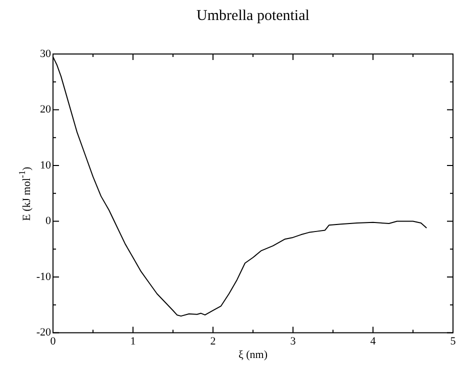 The width and height of the screenshot is (474, 368). I want to click on y-tick-label: 10, so click(46, 165).